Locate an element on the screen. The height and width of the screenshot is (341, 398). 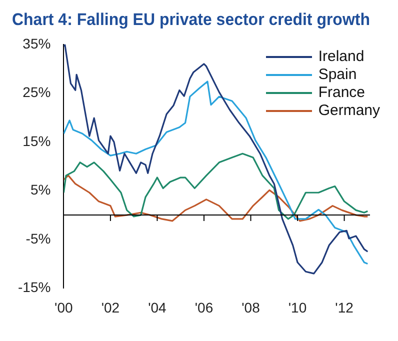
x-tick-label: '02 is located at coordinates (110, 307).